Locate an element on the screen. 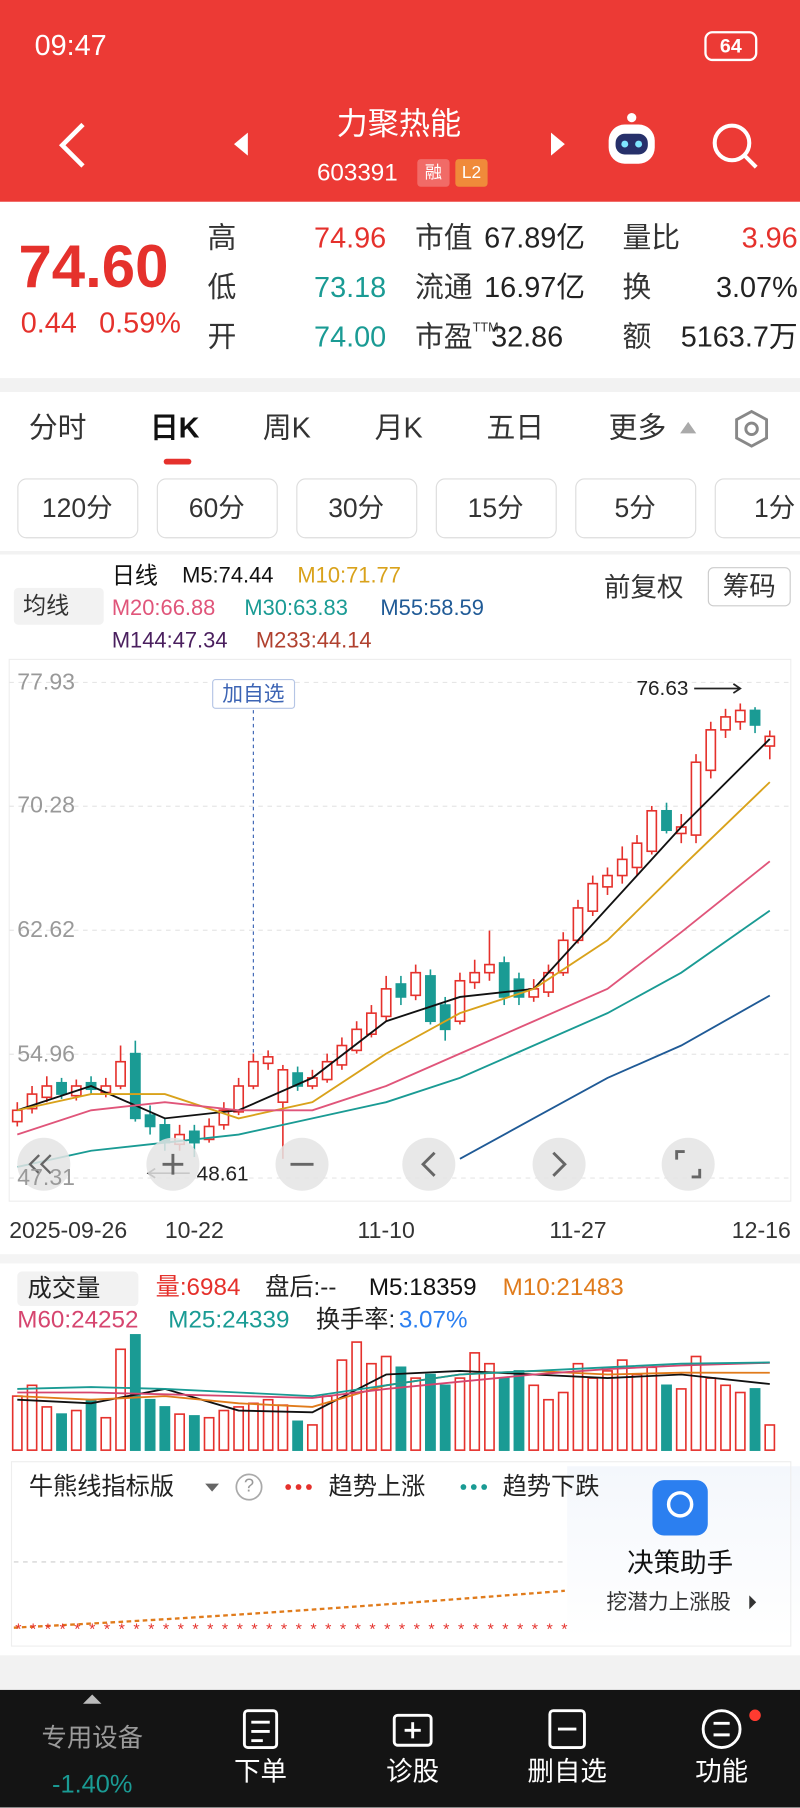 The image size is (800, 1808). separator is located at coordinates (400, 553).